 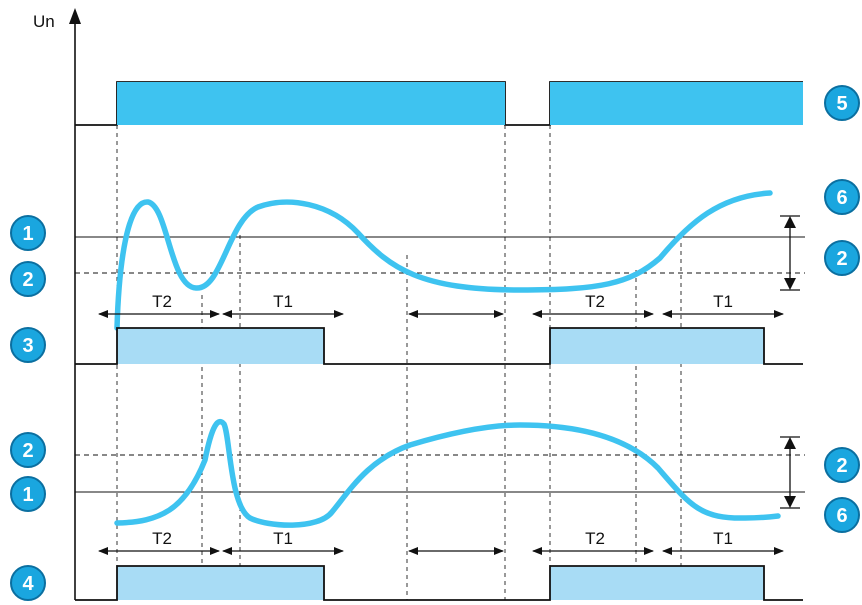 I want to click on right-badges: 5 6 2 2 6, so click(x=842, y=309).